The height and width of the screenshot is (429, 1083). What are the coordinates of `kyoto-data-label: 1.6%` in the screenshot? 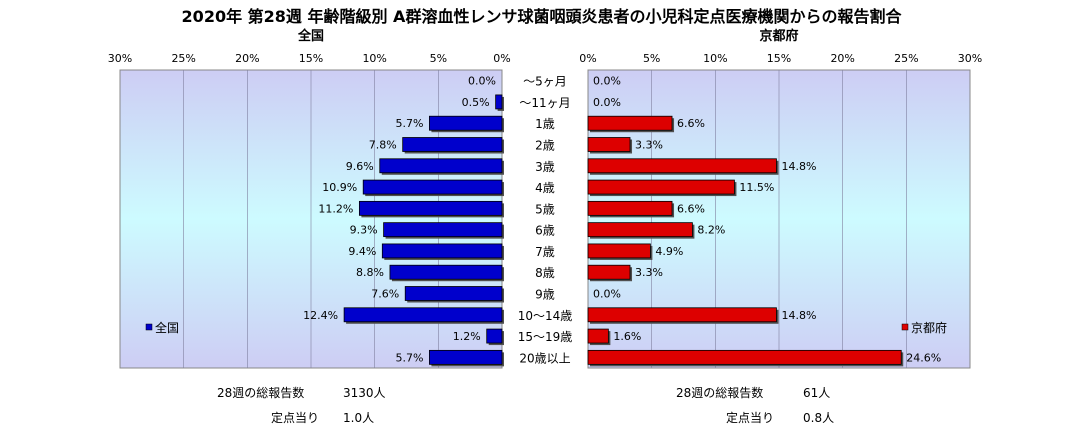 It's located at (627, 336).